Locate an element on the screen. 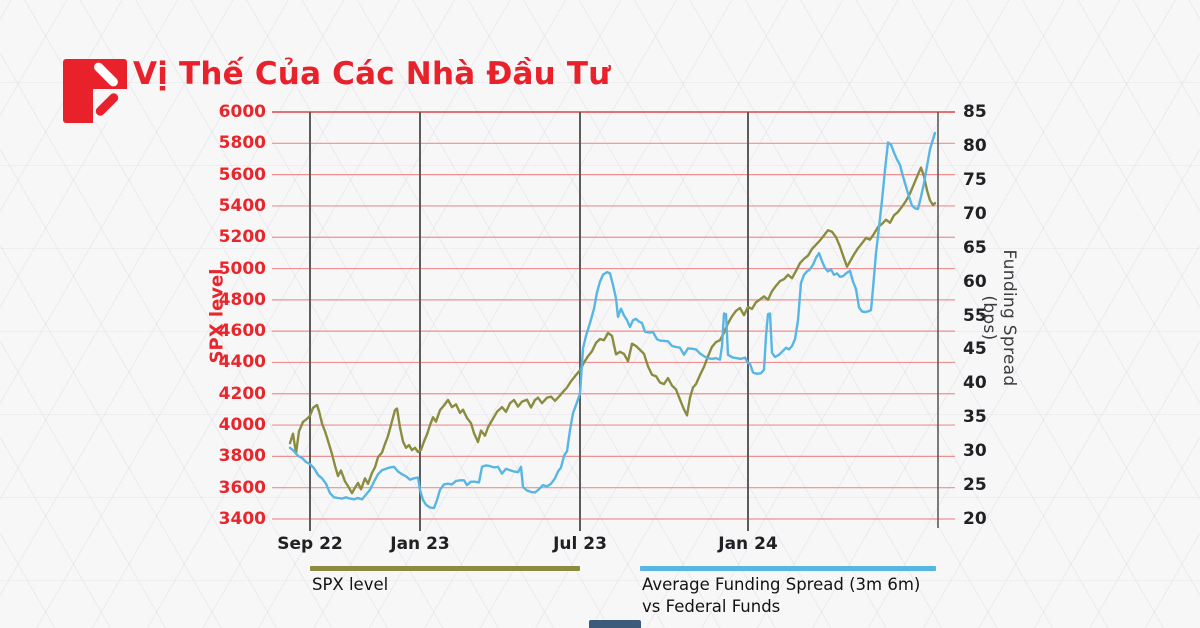 Image resolution: width=1200 pixels, height=628 pixels. right-axis-tick-label: 70 is located at coordinates (975, 213).